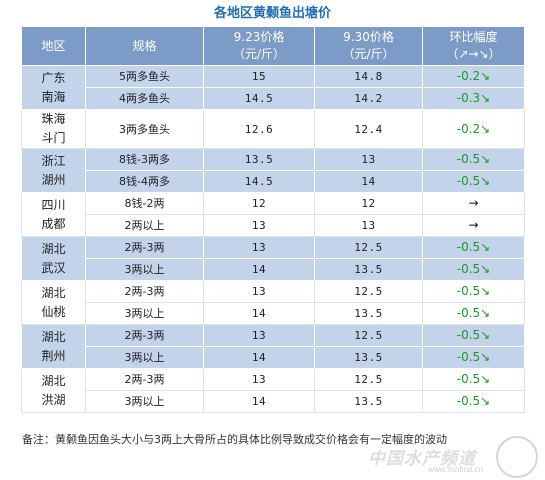 The width and height of the screenshot is (545, 480). I want to click on header-price-1: 9.23价格 （元/斤）, so click(259, 46).